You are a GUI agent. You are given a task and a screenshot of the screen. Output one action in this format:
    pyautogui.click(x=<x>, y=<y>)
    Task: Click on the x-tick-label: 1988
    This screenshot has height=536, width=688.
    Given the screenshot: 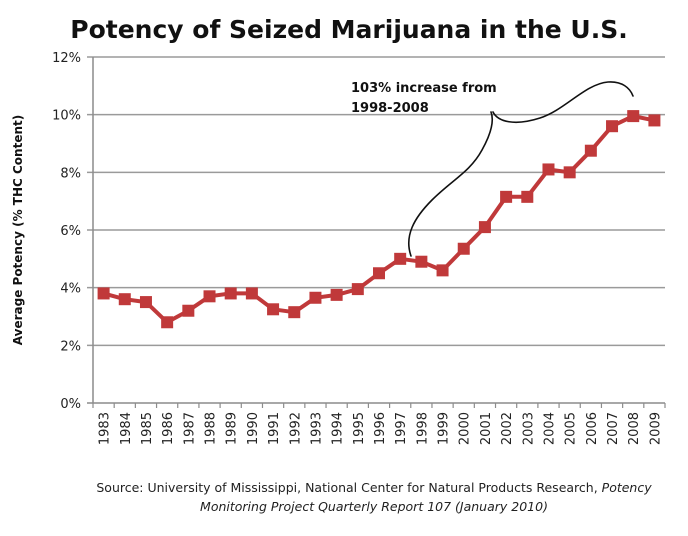 What is the action you would take?
    pyautogui.click(x=211, y=428)
    